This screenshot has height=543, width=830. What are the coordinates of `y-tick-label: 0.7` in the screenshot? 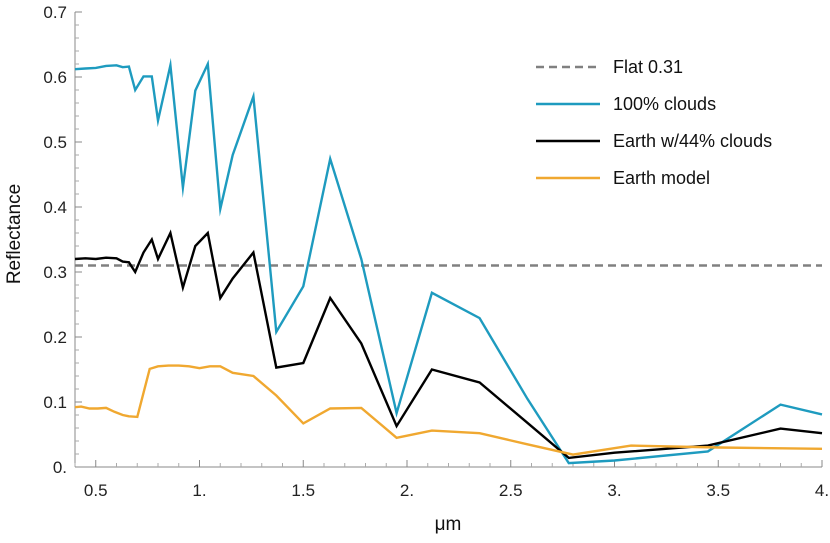 It's located at (55, 12).